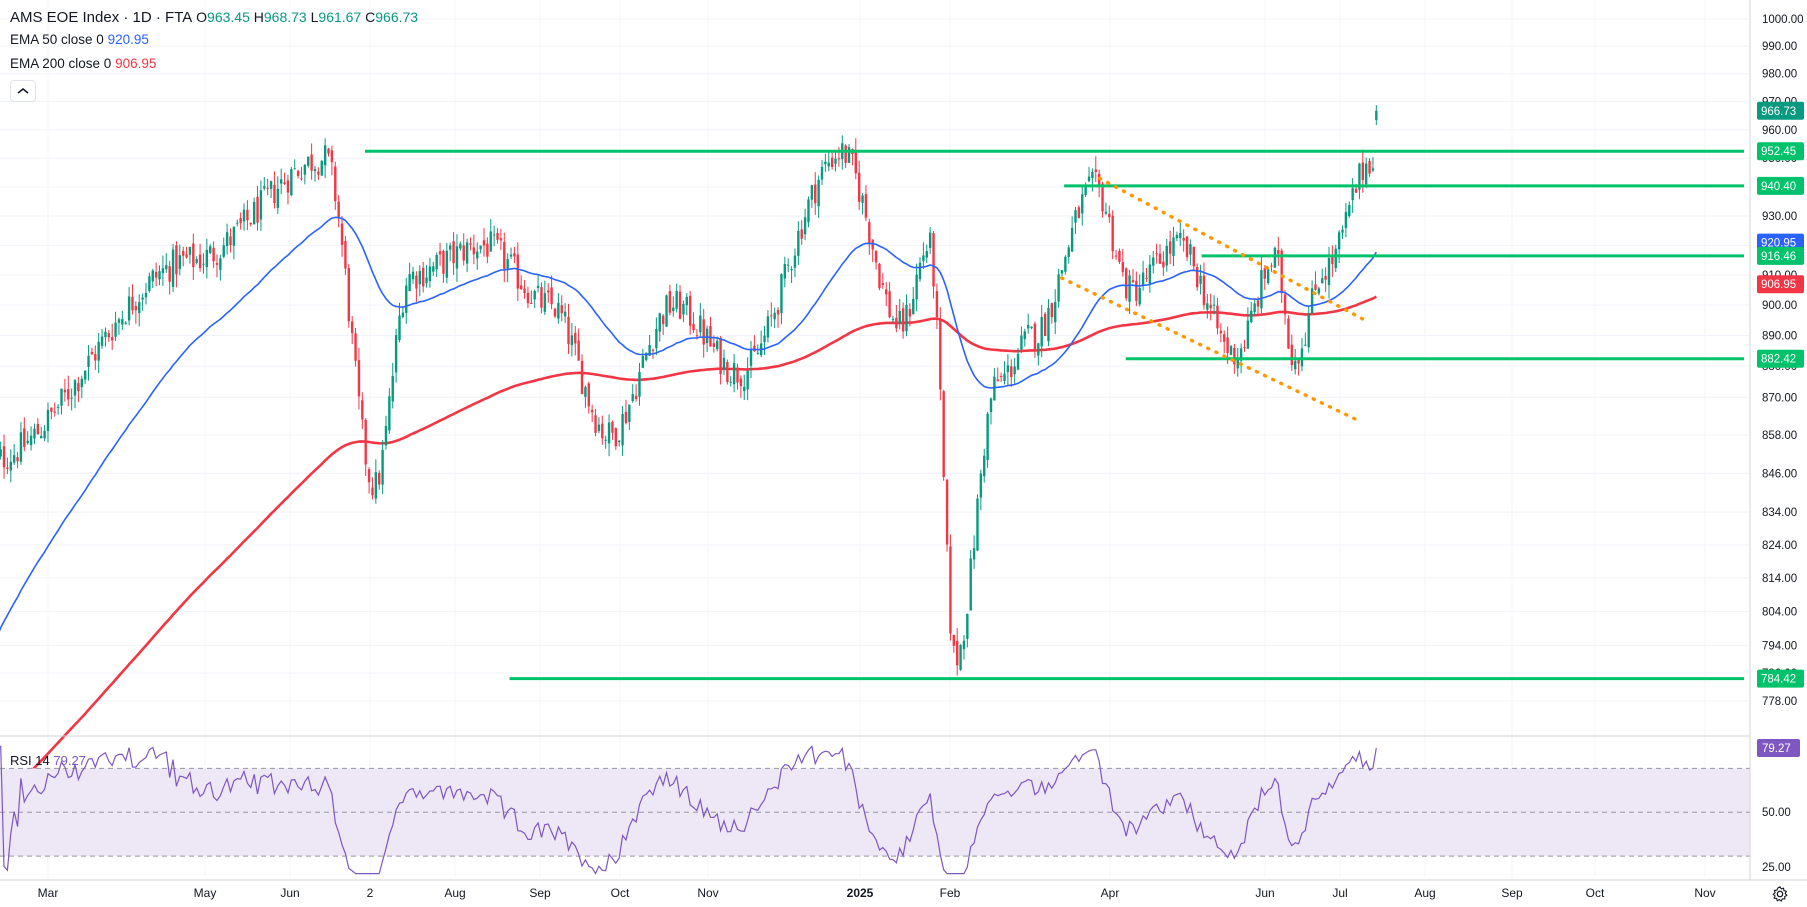 The height and width of the screenshot is (907, 1807). I want to click on x-tick-label: Sep, so click(540, 893).